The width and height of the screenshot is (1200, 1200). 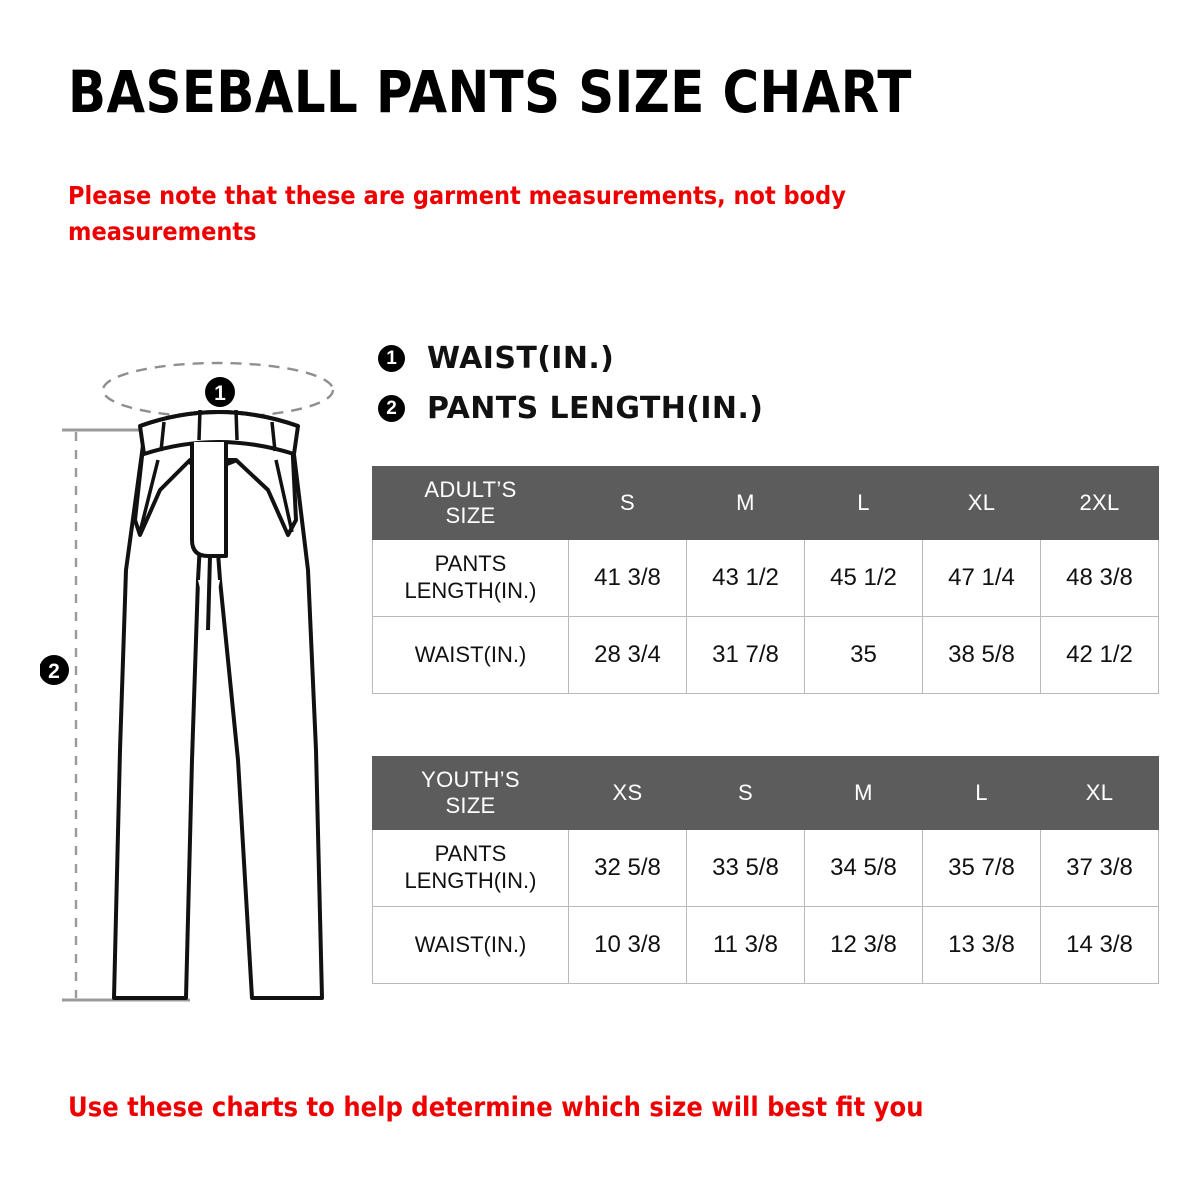 I want to click on youth-header-line1: YOUTH’S, so click(x=470, y=780).